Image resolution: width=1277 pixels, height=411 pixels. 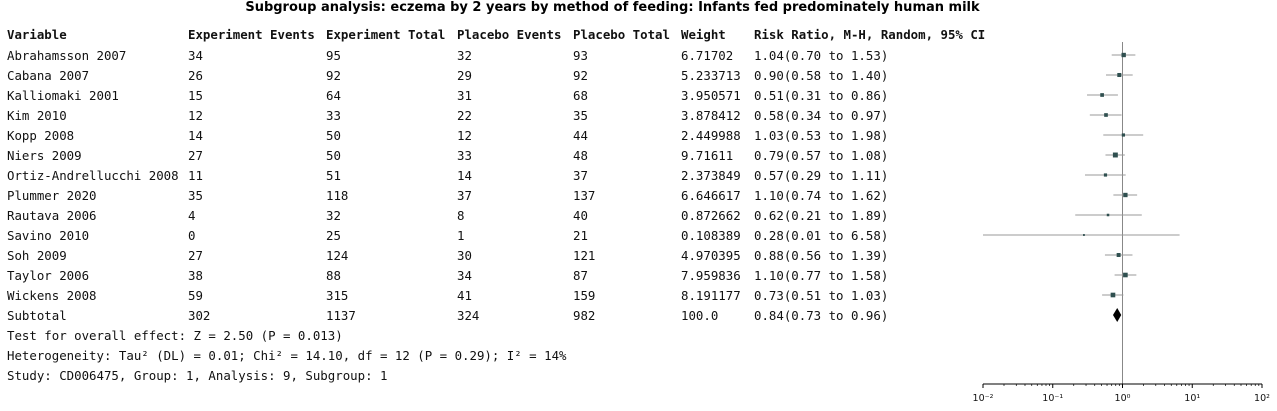 I want to click on table-cell: 51, so click(x=333, y=175).